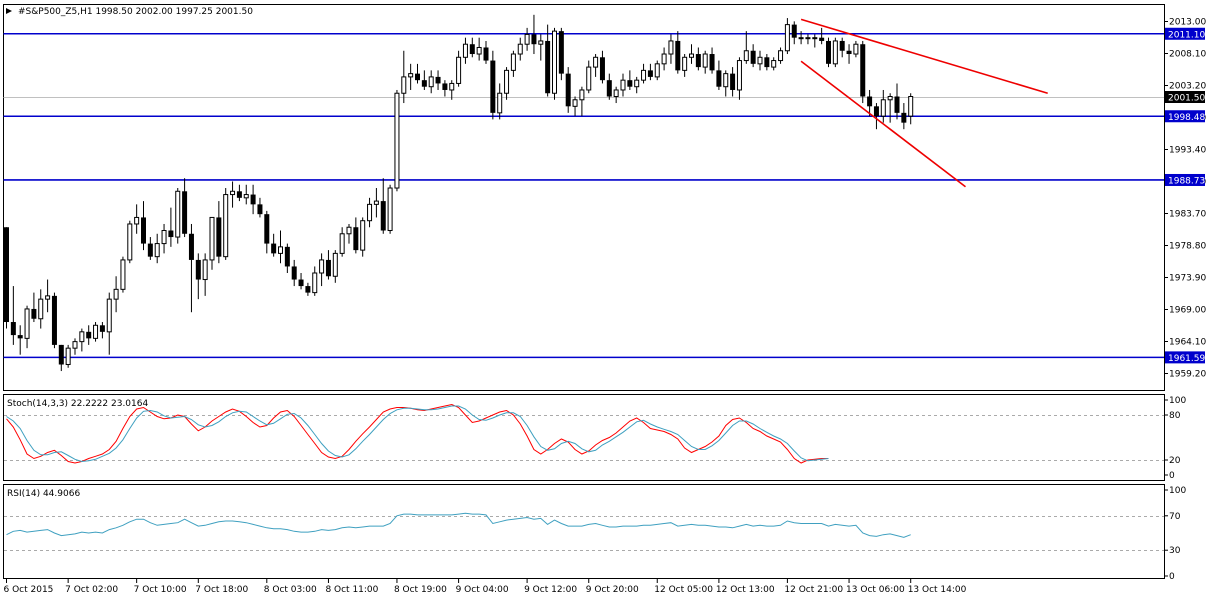 The height and width of the screenshot is (597, 1206). Describe the element at coordinates (1187, 215) in the screenshot. I see `price-tick-label: 1983.70` at that location.